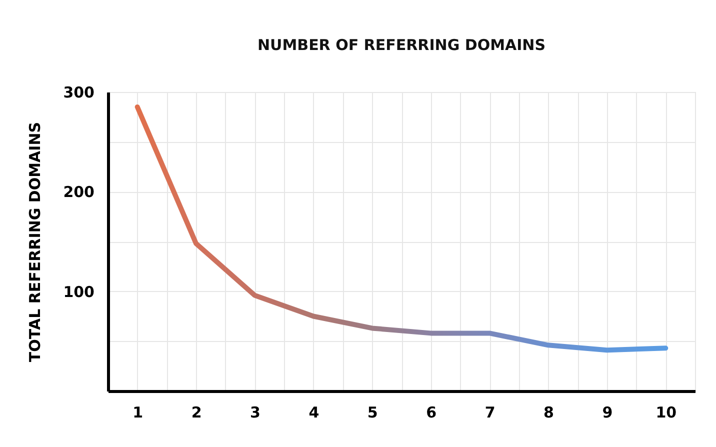 This screenshot has height=447, width=716. Describe the element at coordinates (314, 413) in the screenshot. I see `x-tick-label: 4` at that location.